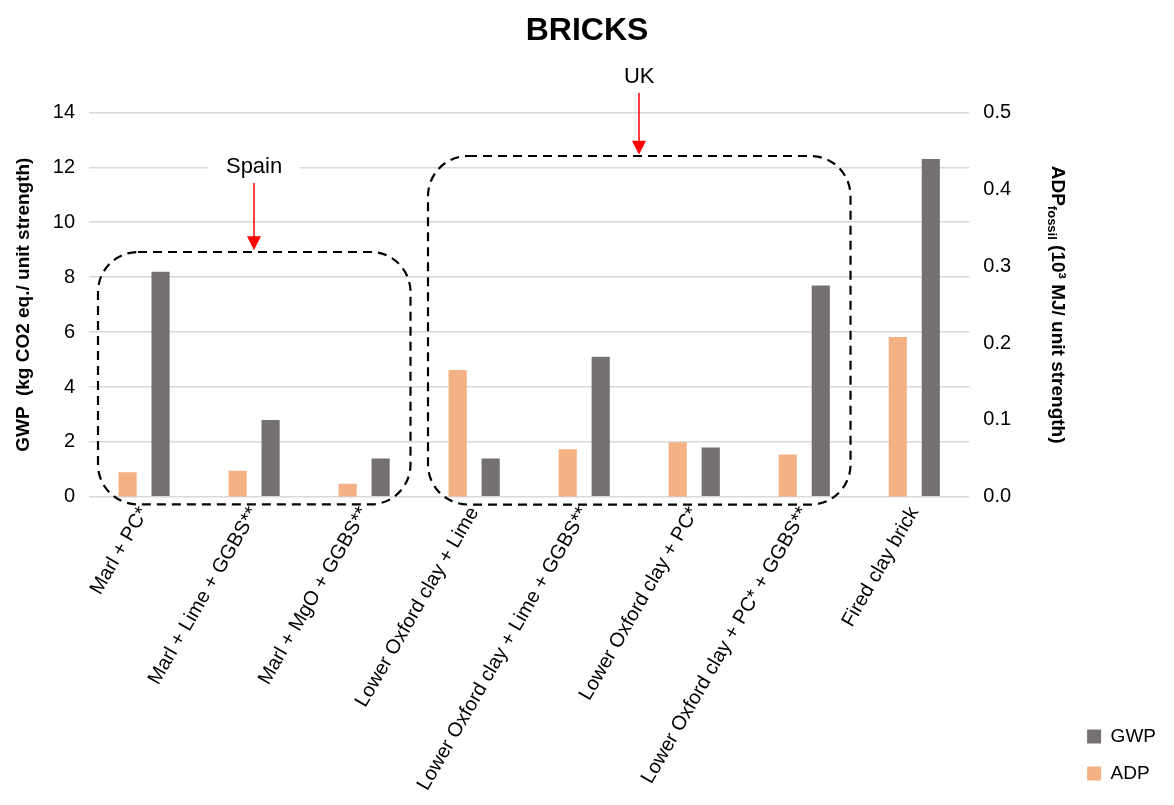 This screenshot has height=805, width=1174. Describe the element at coordinates (997, 264) in the screenshot. I see `y2-tick-label: 0.3` at that location.